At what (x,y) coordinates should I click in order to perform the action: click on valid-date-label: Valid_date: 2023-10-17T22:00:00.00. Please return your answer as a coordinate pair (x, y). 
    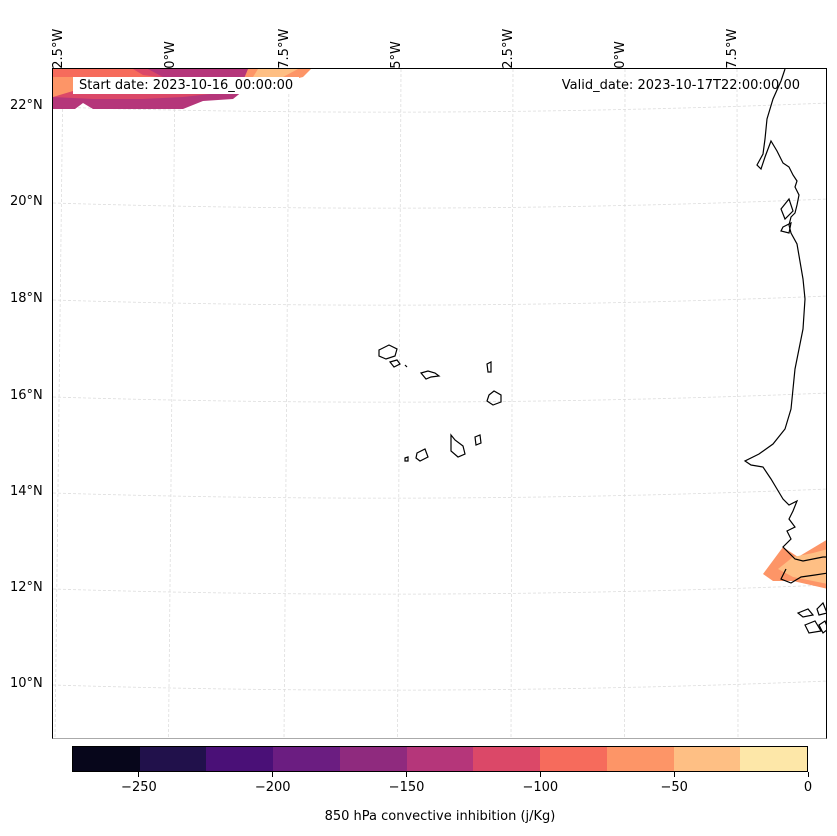
    Looking at the image, I should click on (680, 85).